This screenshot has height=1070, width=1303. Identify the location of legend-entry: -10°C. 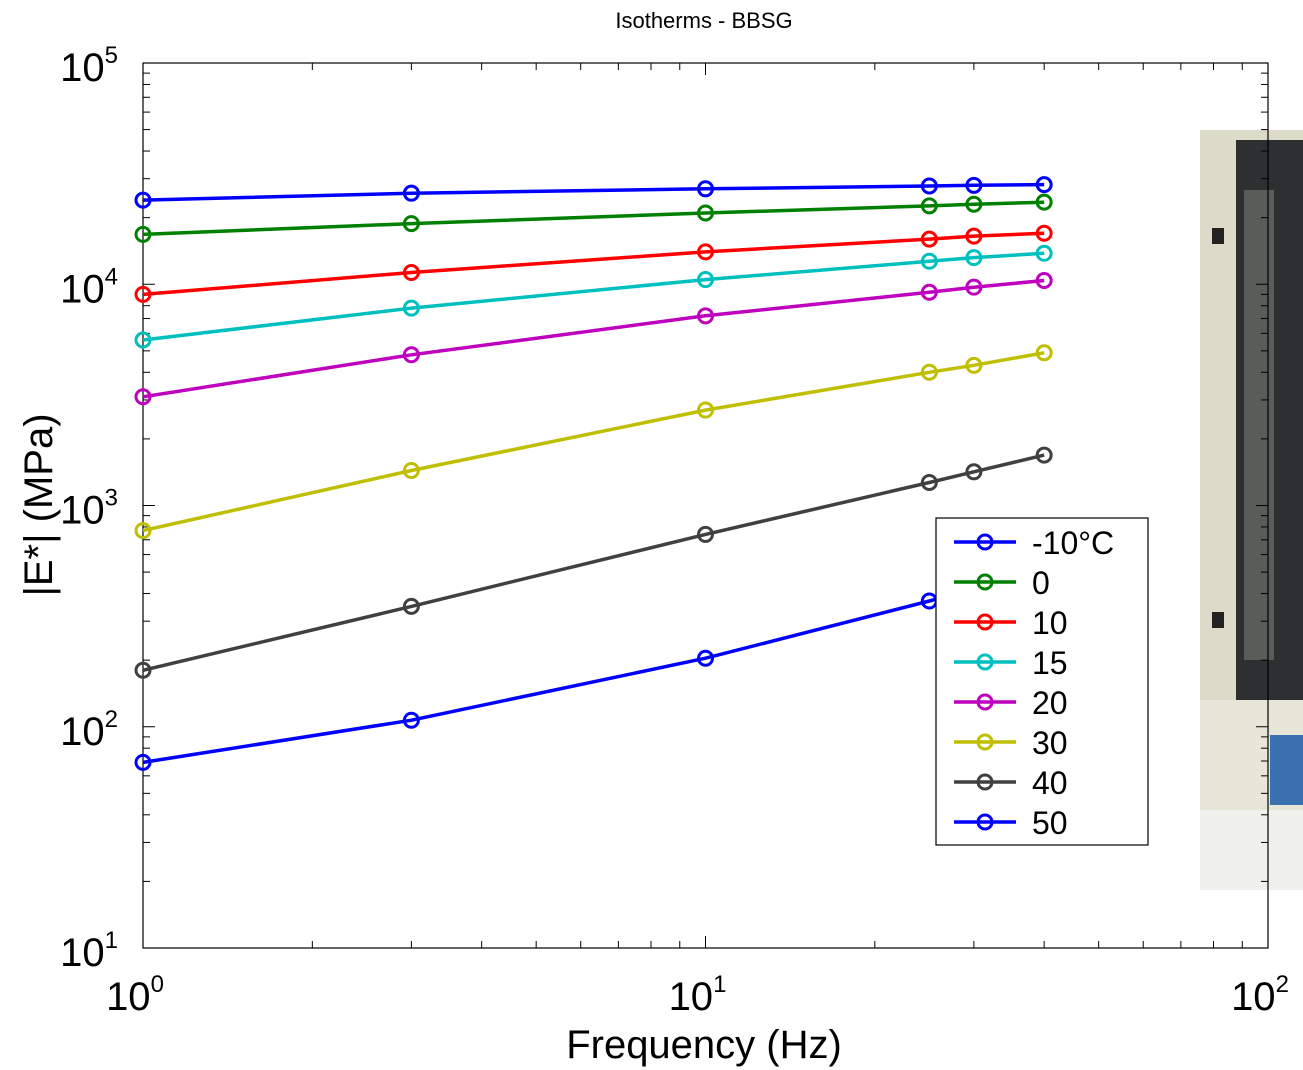
(1034, 543).